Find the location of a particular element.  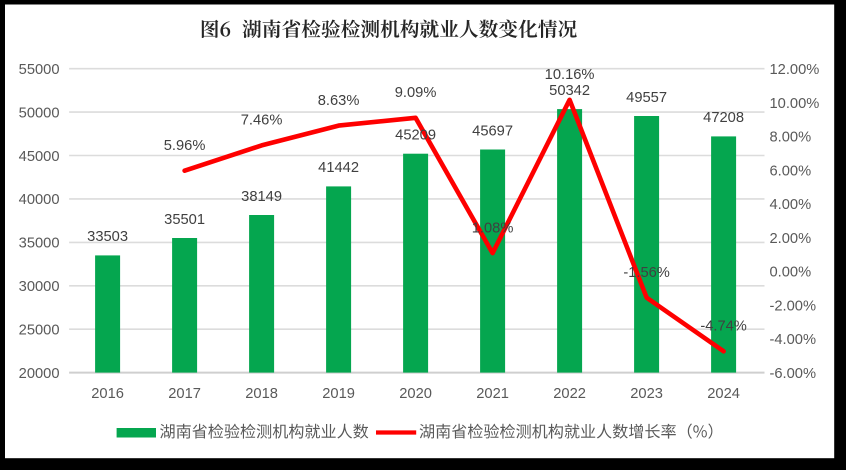

svg-text: 0.00% is located at coordinates (791, 273).